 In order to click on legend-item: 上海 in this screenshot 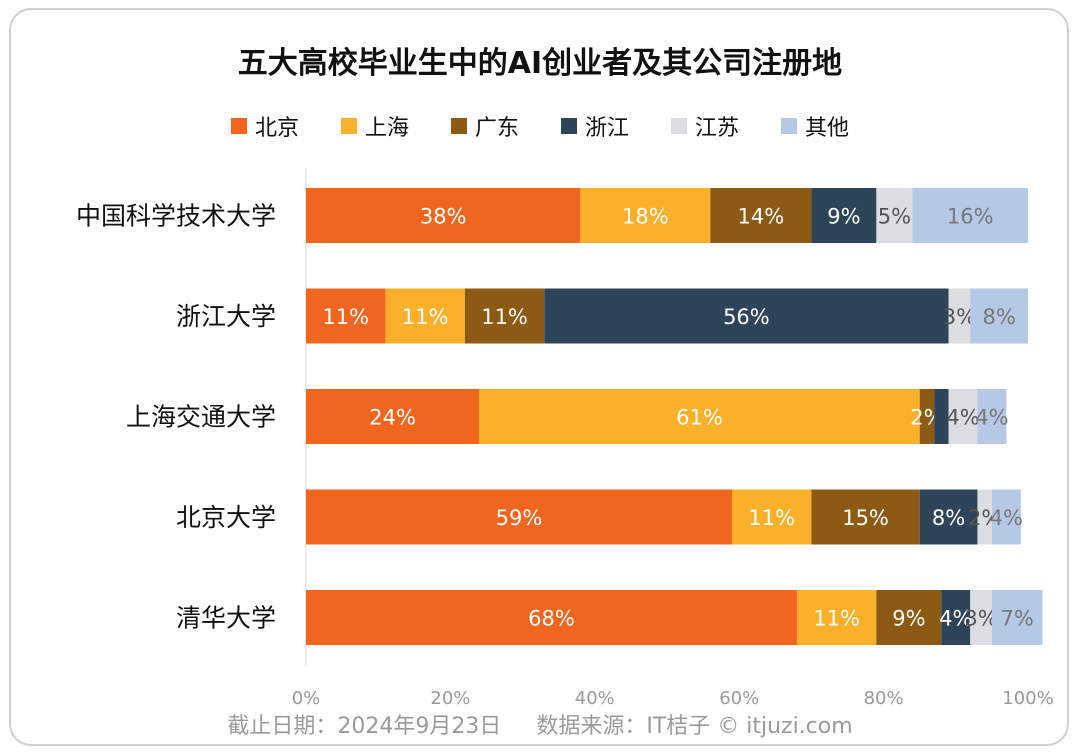, I will do `click(374, 126)`.